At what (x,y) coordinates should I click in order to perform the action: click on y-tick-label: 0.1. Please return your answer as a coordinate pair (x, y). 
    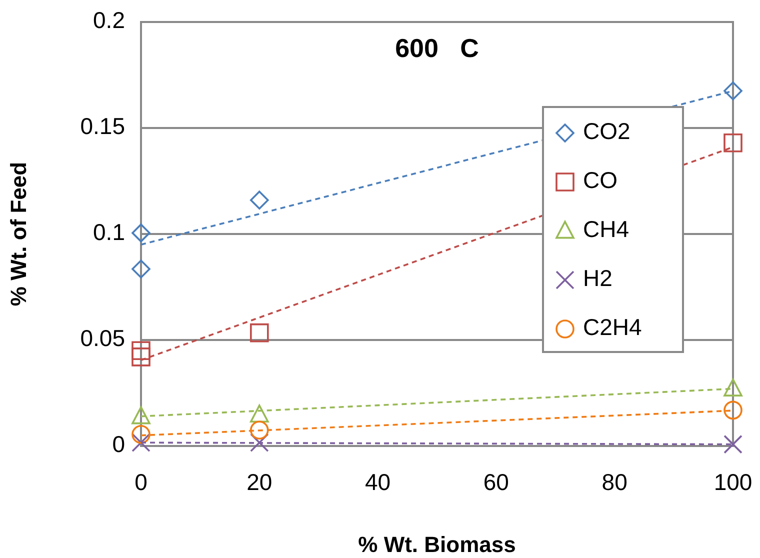
    Looking at the image, I should click on (109, 232).